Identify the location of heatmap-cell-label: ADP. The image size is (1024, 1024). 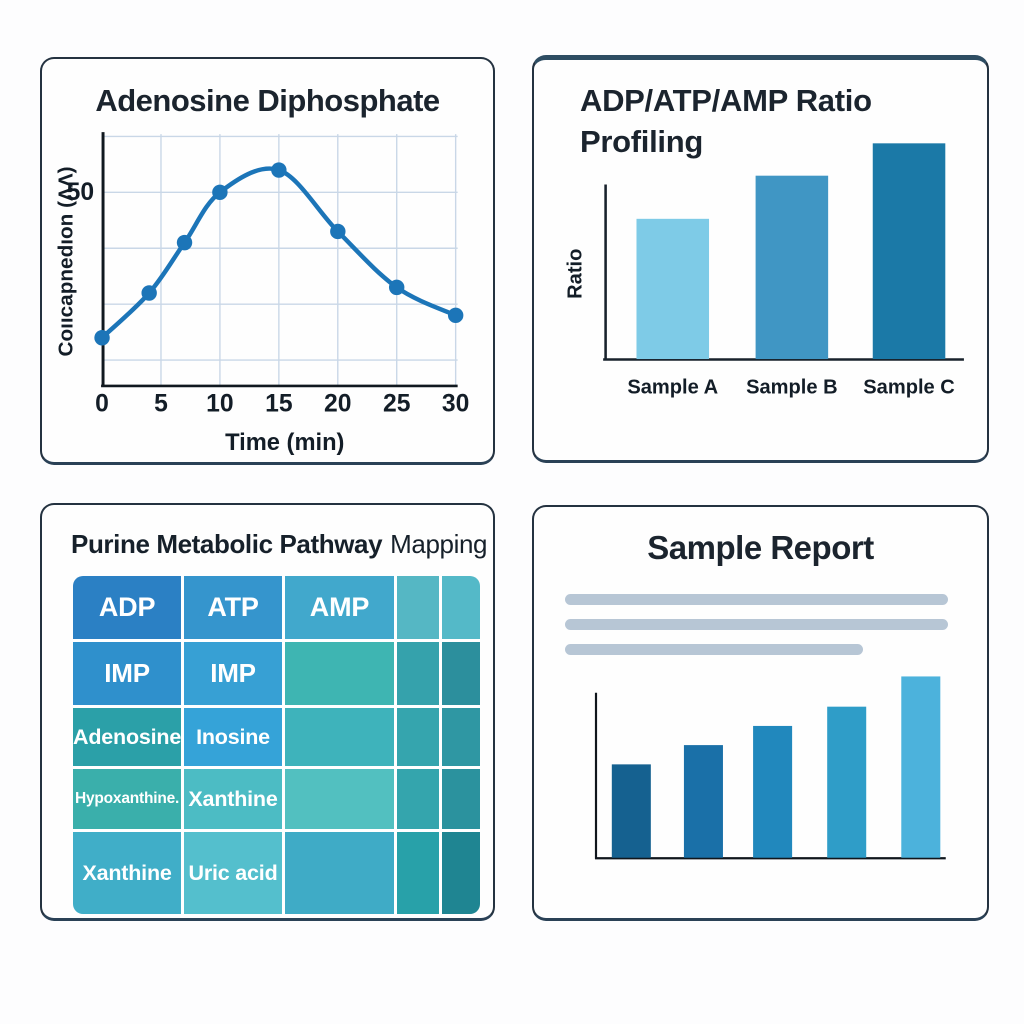
(127, 607).